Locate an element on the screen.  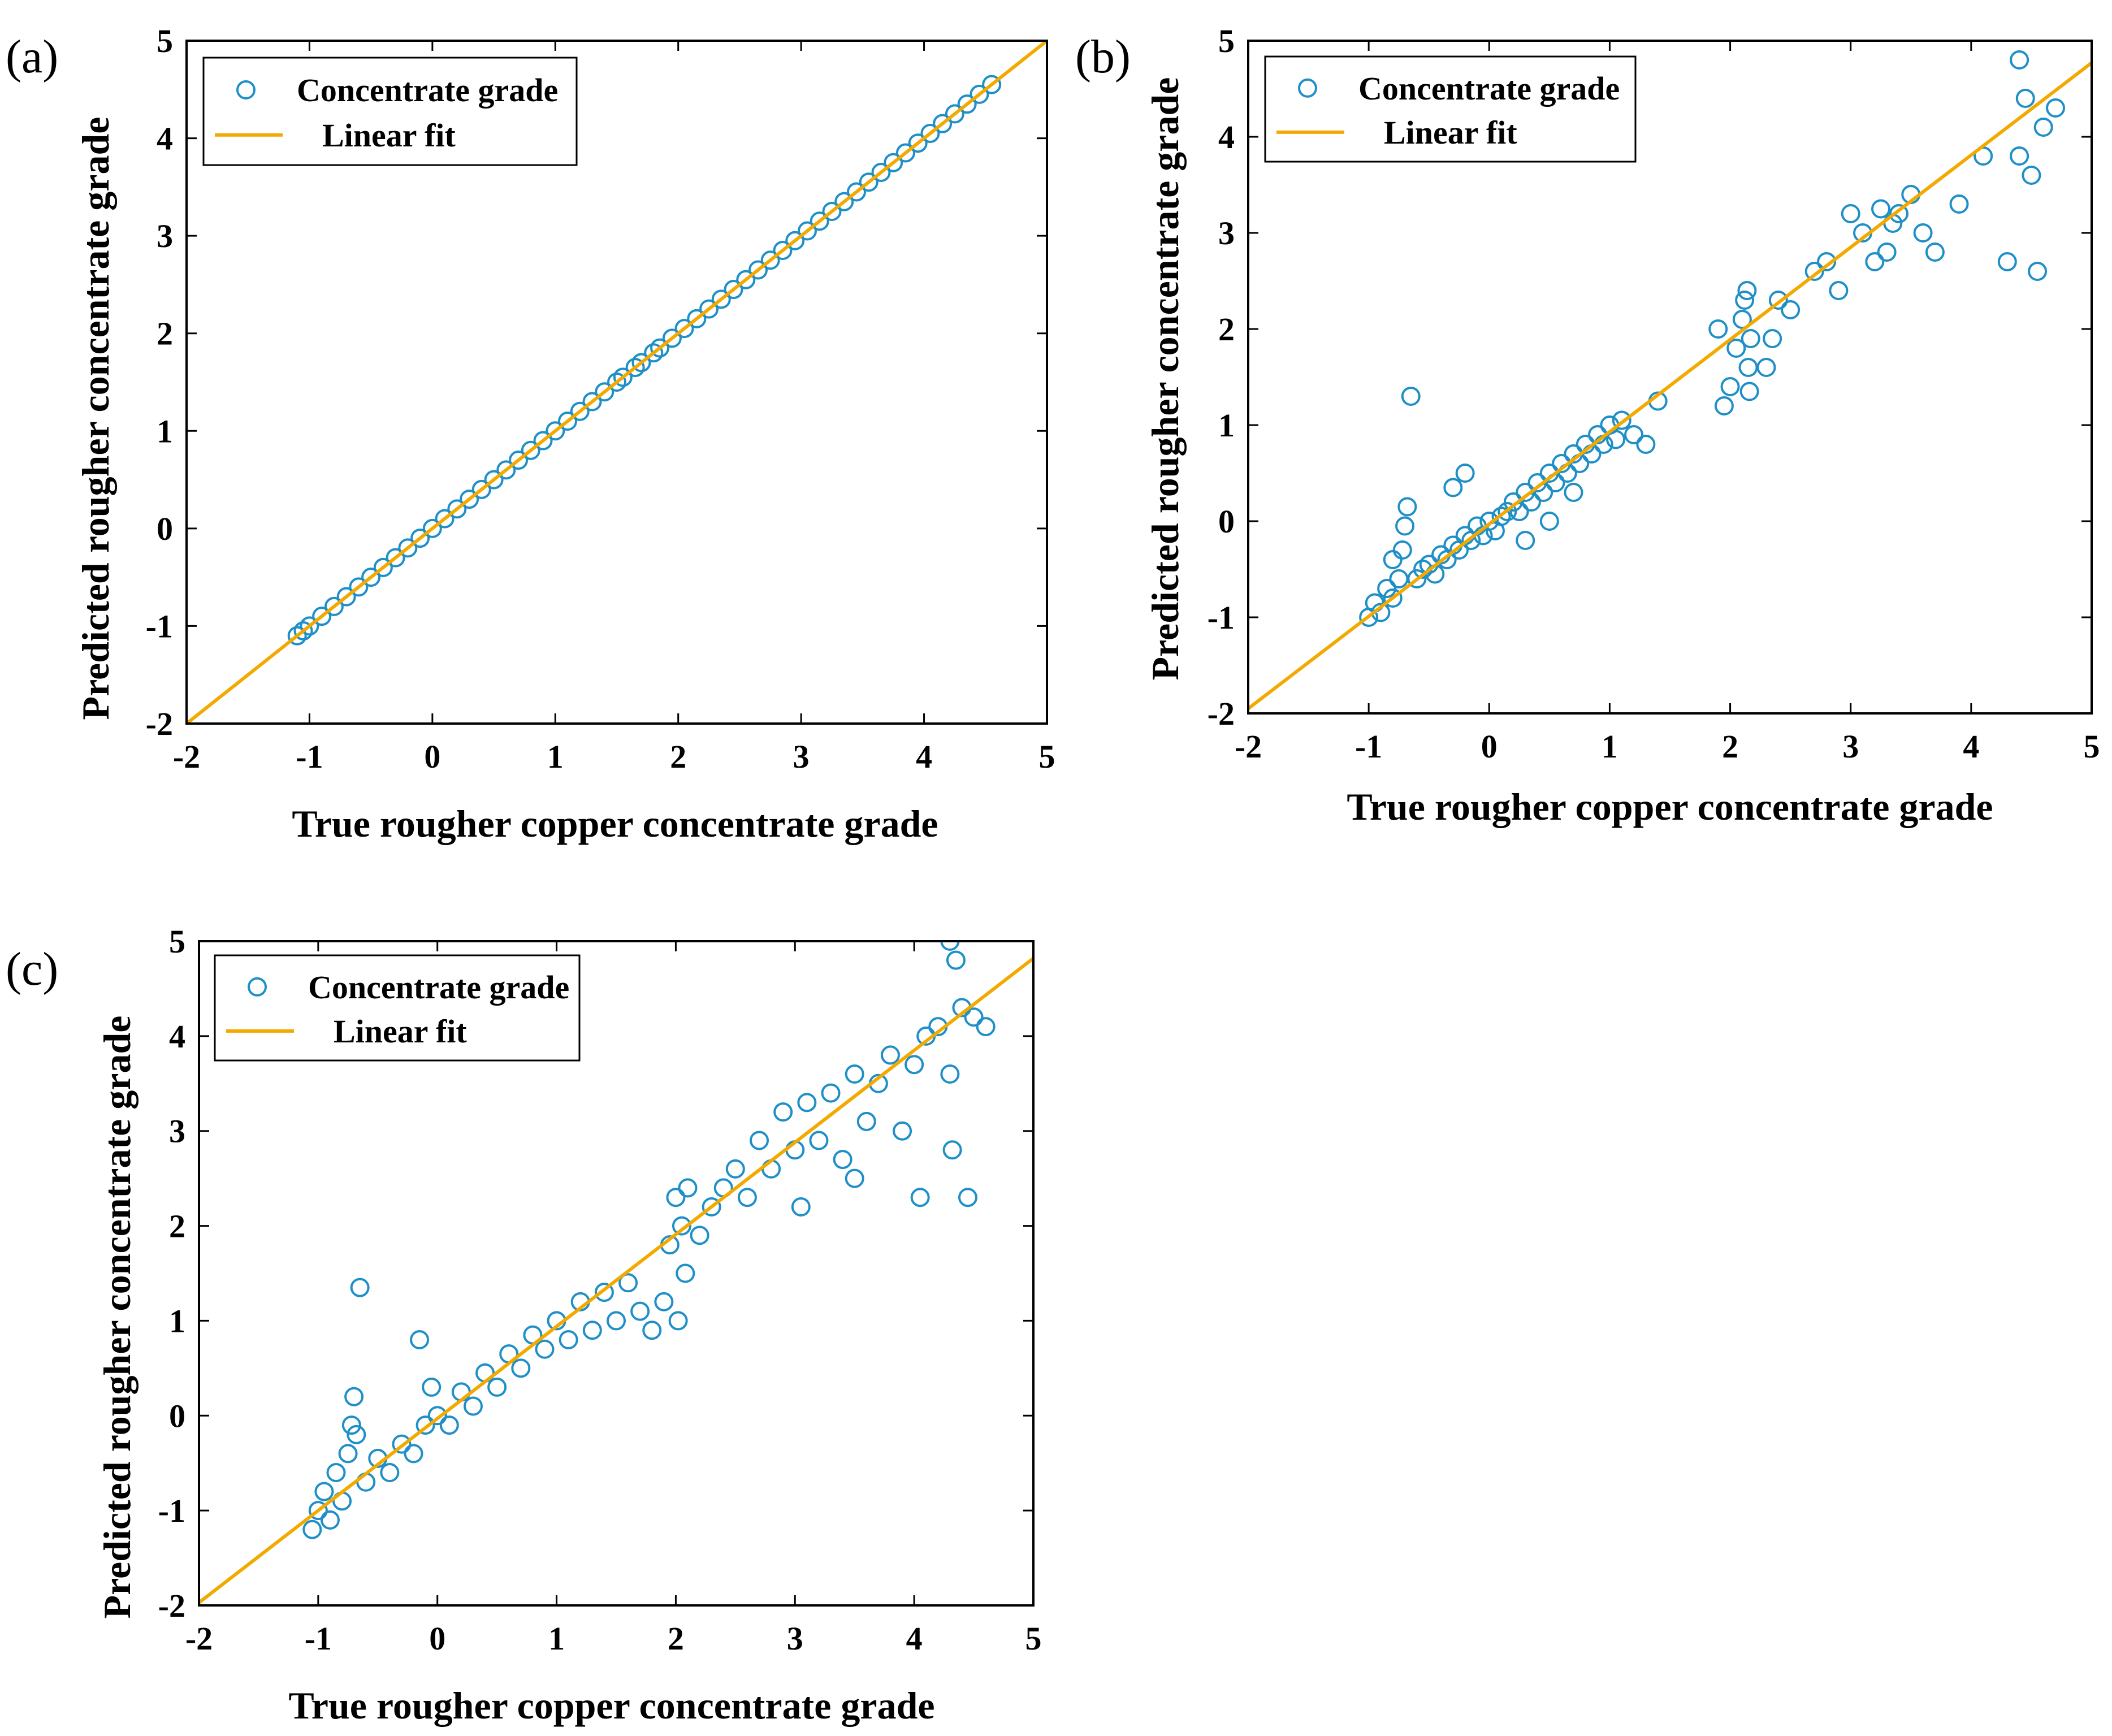
x-tick-label: 2 is located at coordinates (676, 1638).